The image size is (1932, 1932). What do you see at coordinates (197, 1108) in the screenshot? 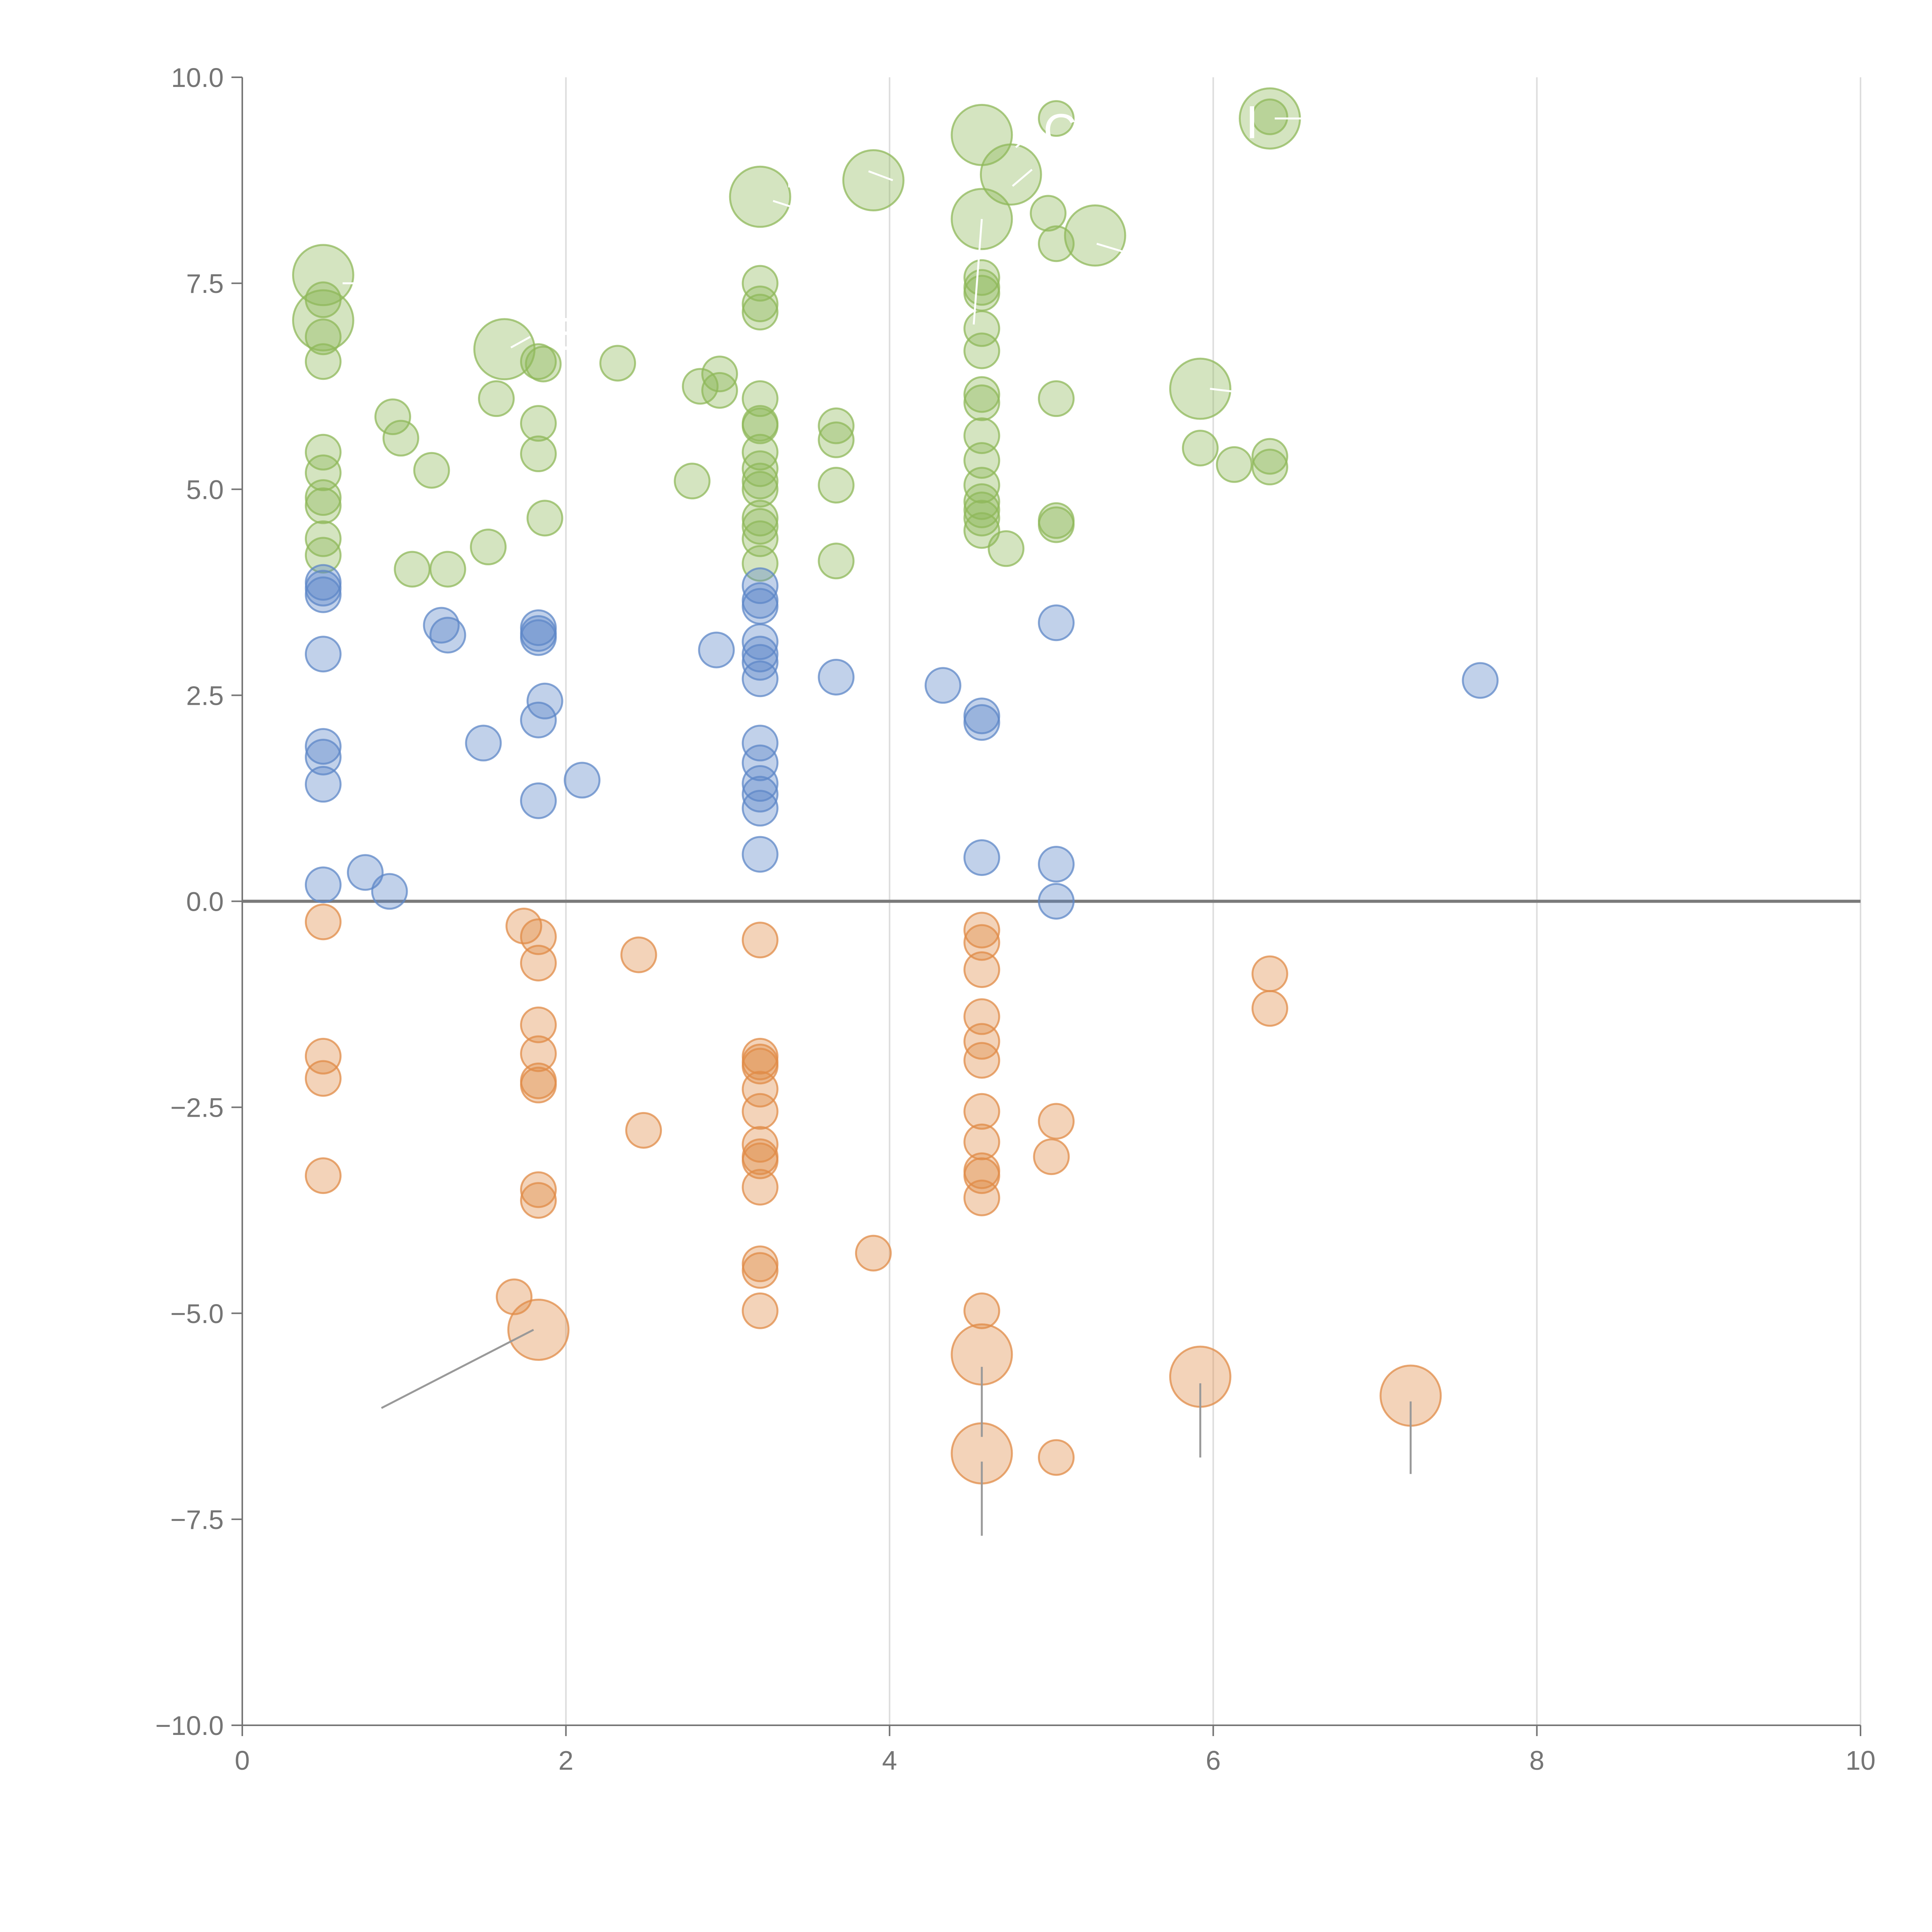
I see `y-tick-label: −2.5` at bounding box center [197, 1108].